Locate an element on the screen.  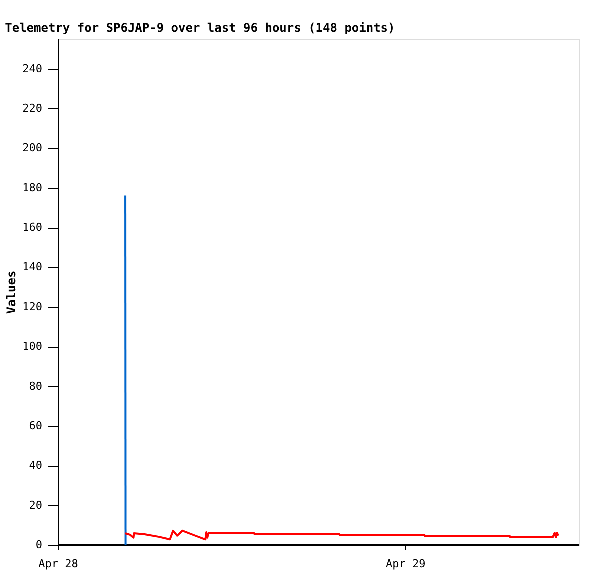
y-tick-label: 220 is located at coordinates (32, 108).